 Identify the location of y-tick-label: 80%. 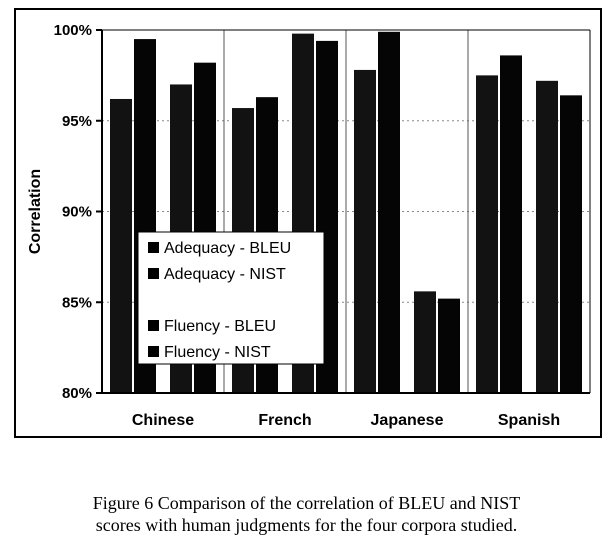
(77, 393).